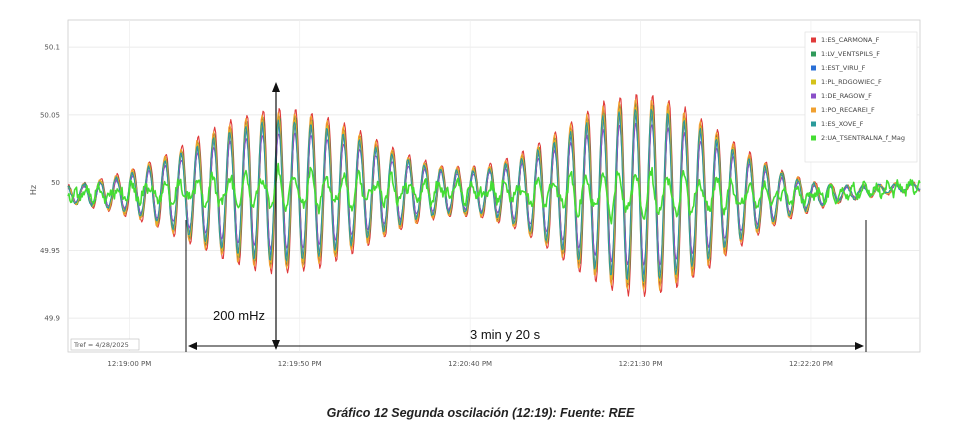 Image resolution: width=961 pixels, height=441 pixels. I want to click on x-tick-label: 12:21:30 PM, so click(641, 364).